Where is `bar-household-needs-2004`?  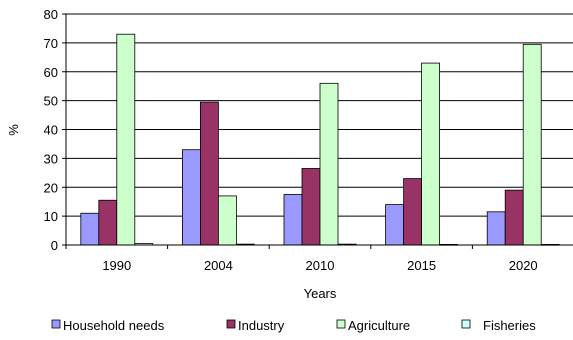 bar-household-needs-2004 is located at coordinates (191, 197).